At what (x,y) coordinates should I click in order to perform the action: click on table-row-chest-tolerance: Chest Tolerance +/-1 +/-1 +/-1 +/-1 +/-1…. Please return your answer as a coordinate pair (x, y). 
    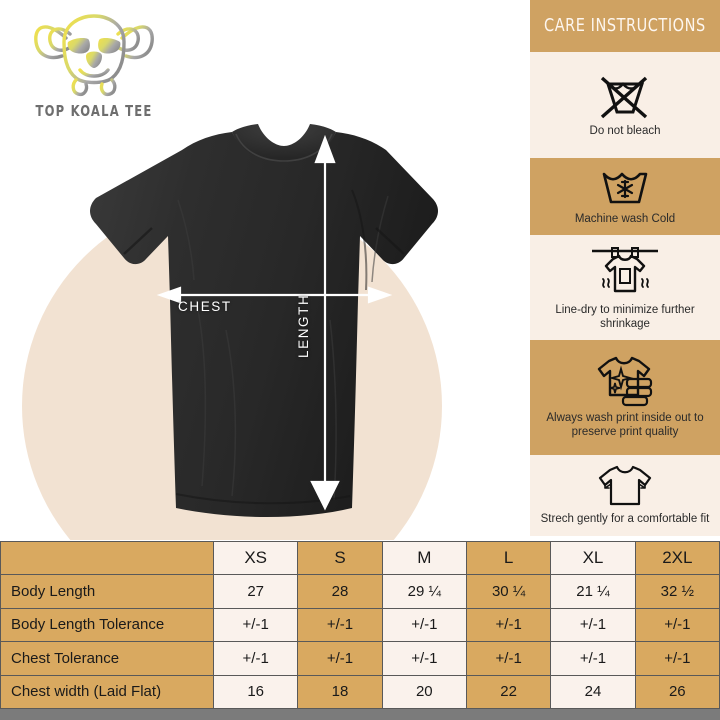
    Looking at the image, I should click on (360, 658).